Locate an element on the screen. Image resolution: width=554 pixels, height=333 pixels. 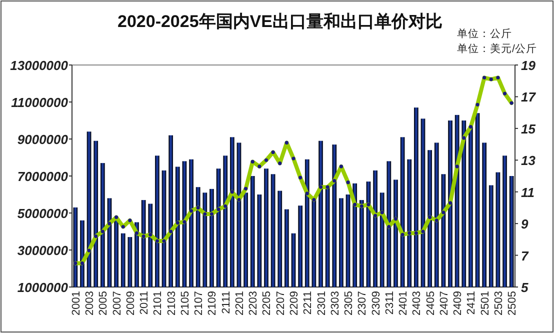
x-tick-label: 2401 is located at coordinates (404, 303).